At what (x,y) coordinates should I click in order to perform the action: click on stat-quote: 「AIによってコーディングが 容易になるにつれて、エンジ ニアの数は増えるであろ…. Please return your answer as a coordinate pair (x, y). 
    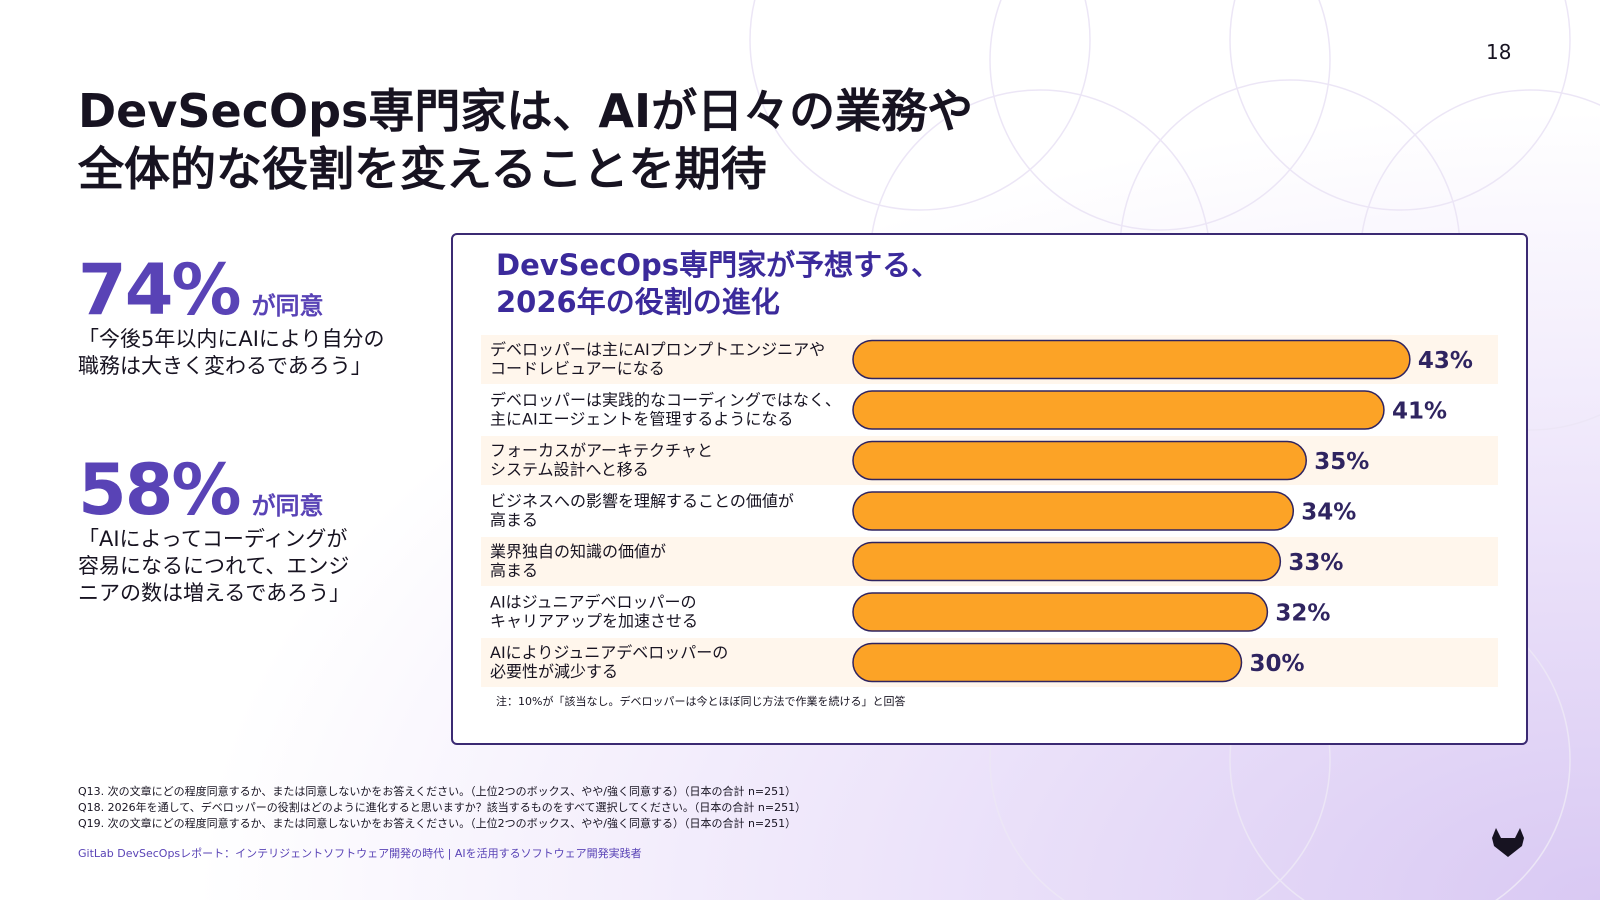
    Looking at the image, I should click on (214, 566).